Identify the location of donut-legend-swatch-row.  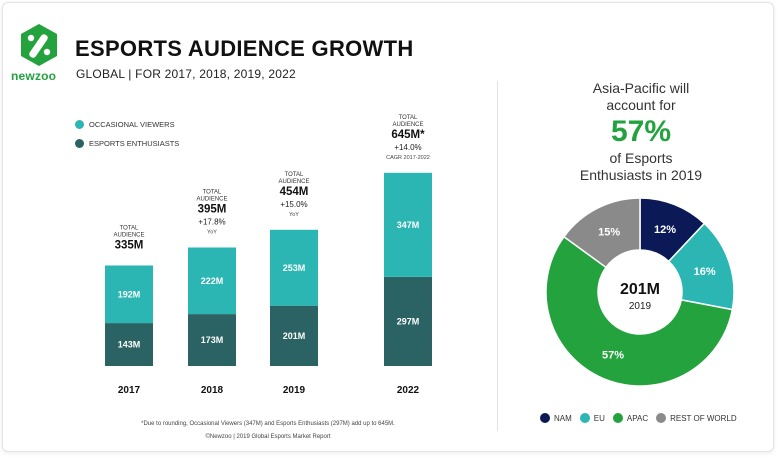
(661, 418).